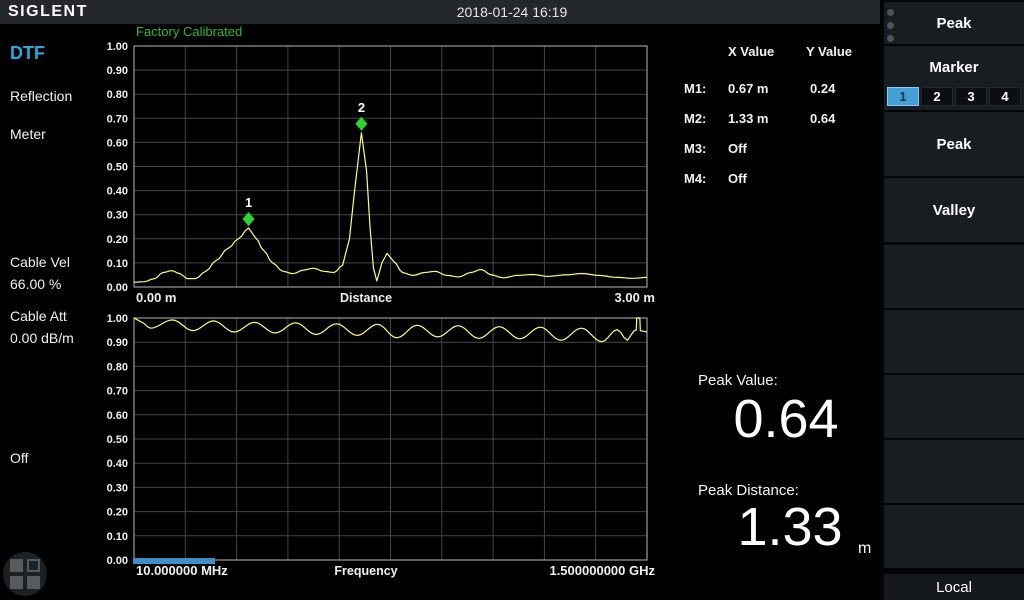 The height and width of the screenshot is (600, 1024). What do you see at coordinates (41, 96) in the screenshot?
I see `measure-label: Reflection` at bounding box center [41, 96].